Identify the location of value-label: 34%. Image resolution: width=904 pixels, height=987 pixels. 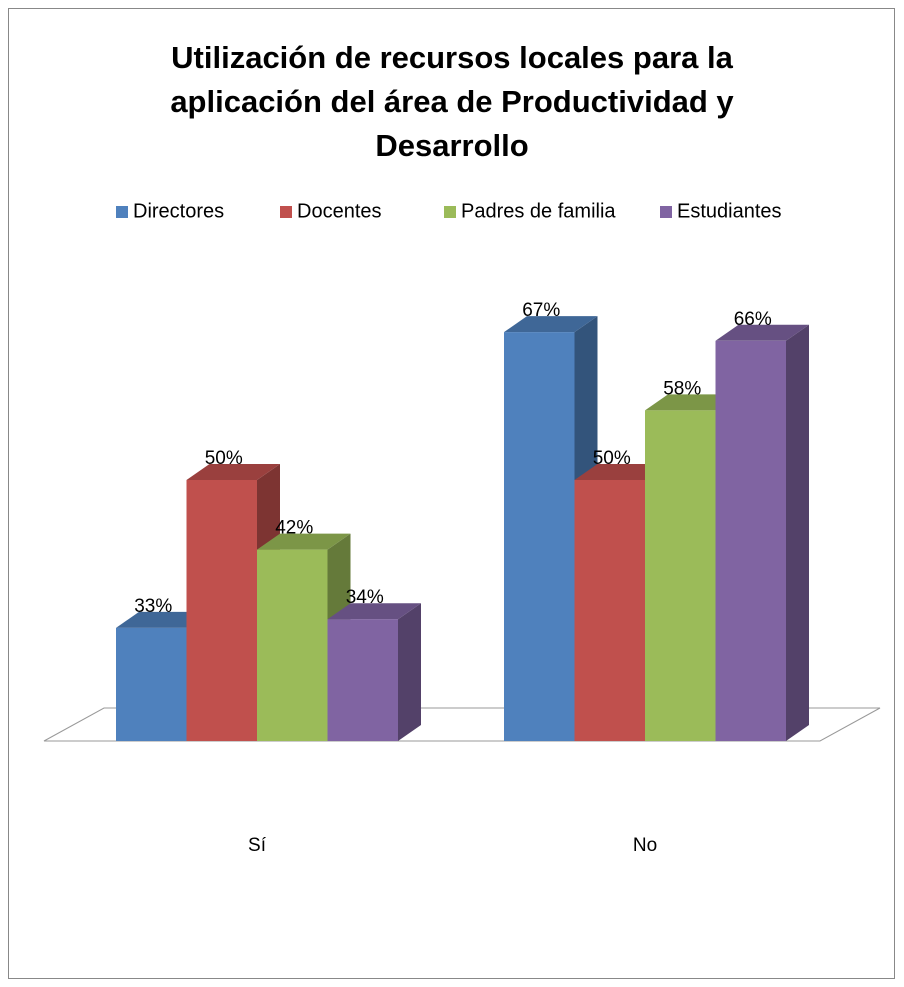
(365, 597).